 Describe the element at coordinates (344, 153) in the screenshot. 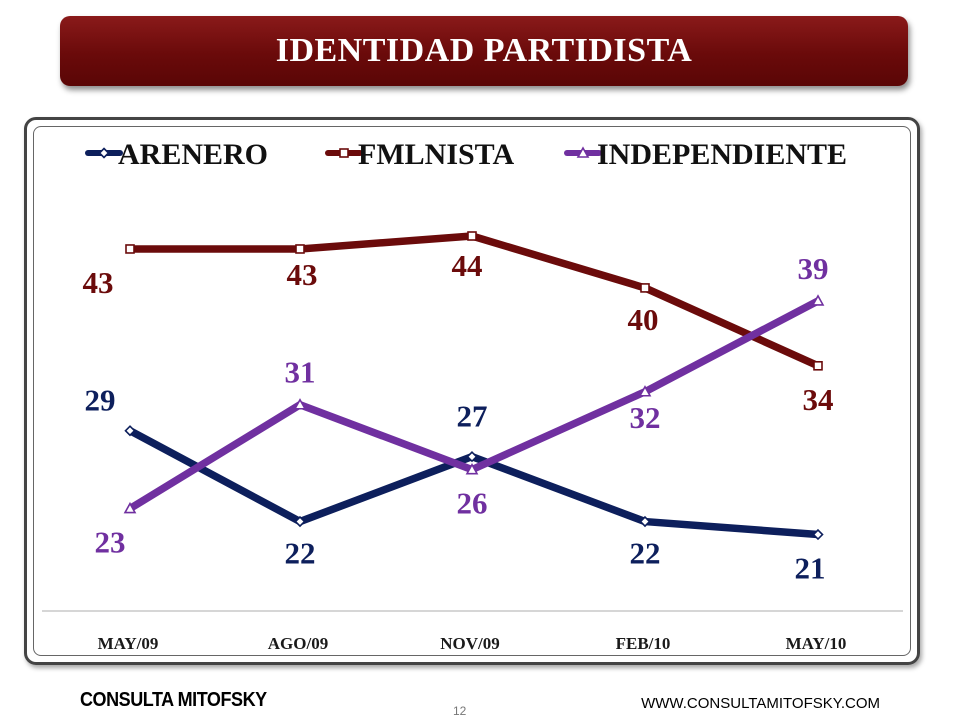

I see `legend-marker-fmlnista` at that location.